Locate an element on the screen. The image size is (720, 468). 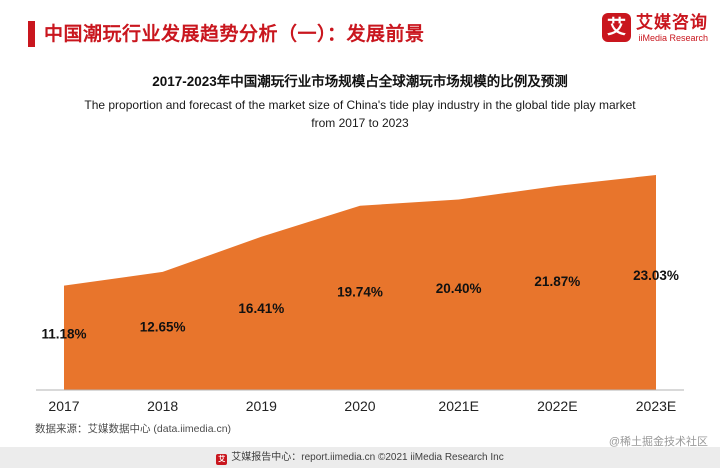
iimedia-logo-mark-icon: 艾 is located at coordinates (616, 27).